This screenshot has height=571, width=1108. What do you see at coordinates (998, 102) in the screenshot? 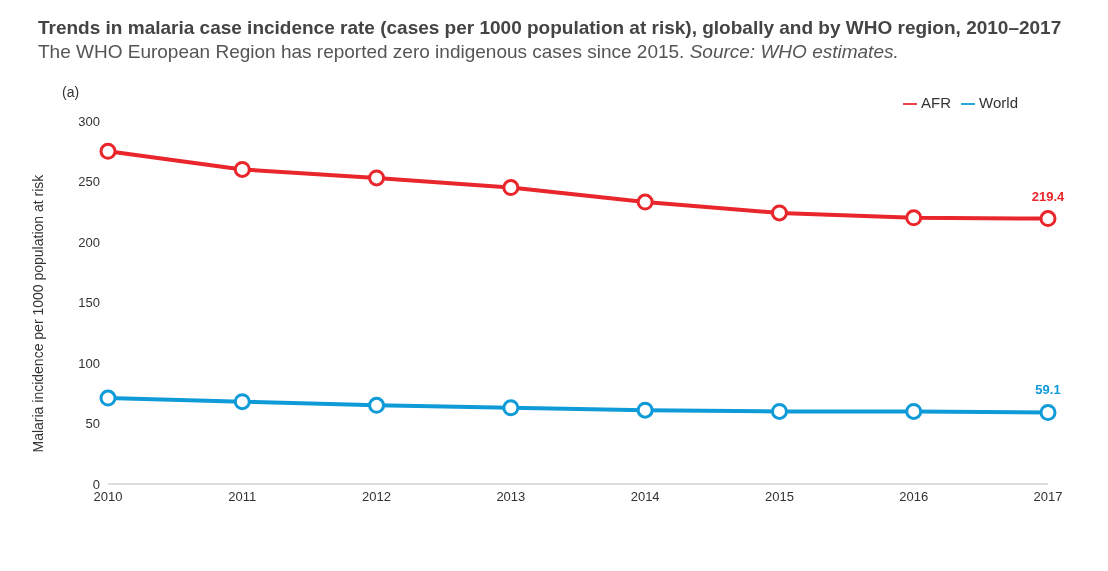
I see `legend-label: World` at bounding box center [998, 102].